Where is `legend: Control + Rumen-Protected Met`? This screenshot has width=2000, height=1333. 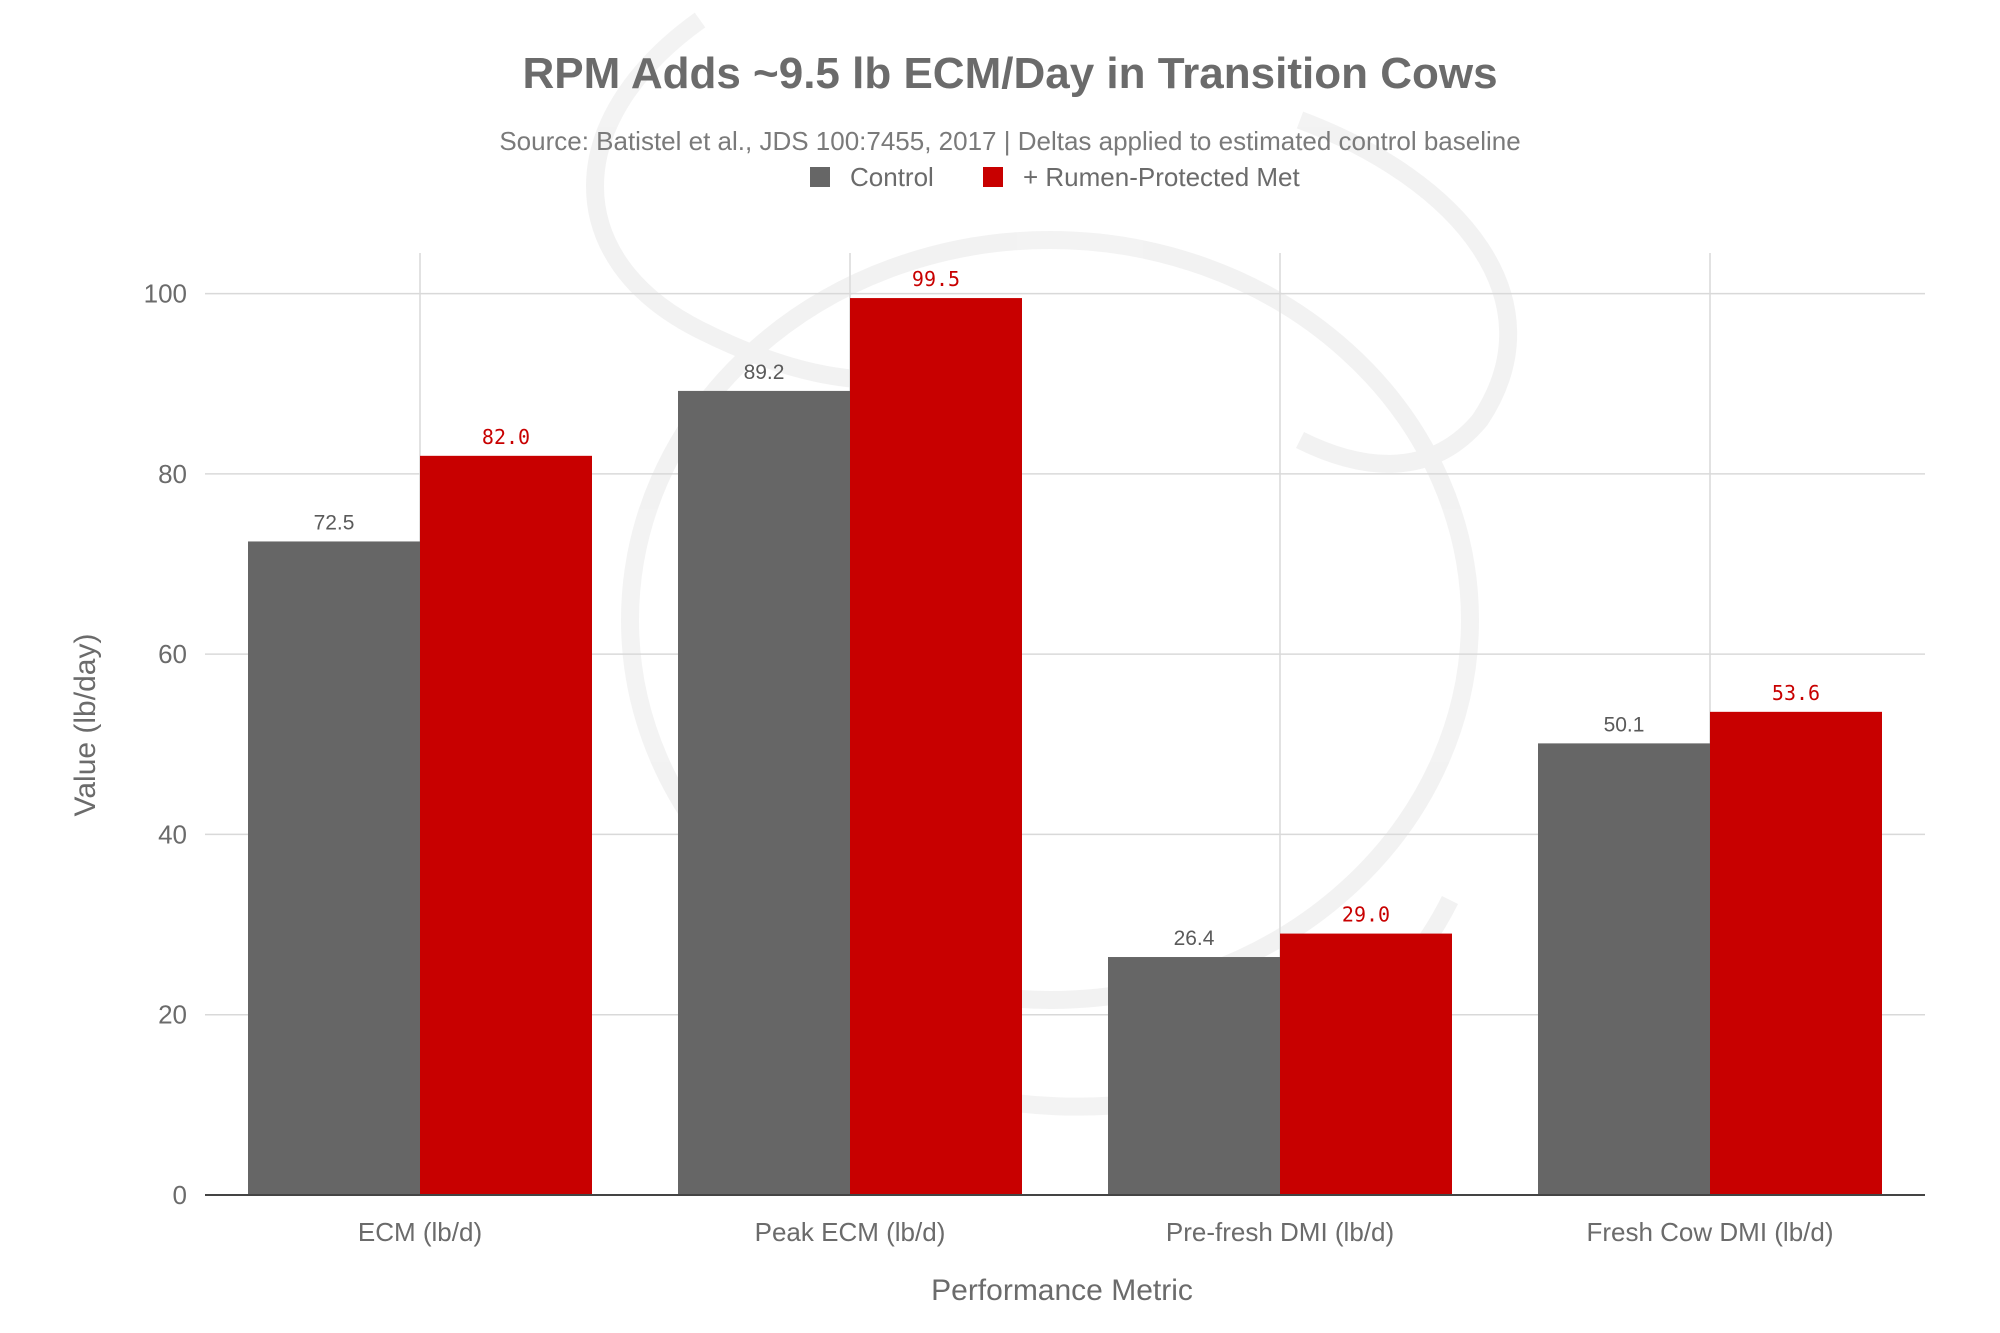
legend: Control + Rumen-Protected Met is located at coordinates (1055, 177).